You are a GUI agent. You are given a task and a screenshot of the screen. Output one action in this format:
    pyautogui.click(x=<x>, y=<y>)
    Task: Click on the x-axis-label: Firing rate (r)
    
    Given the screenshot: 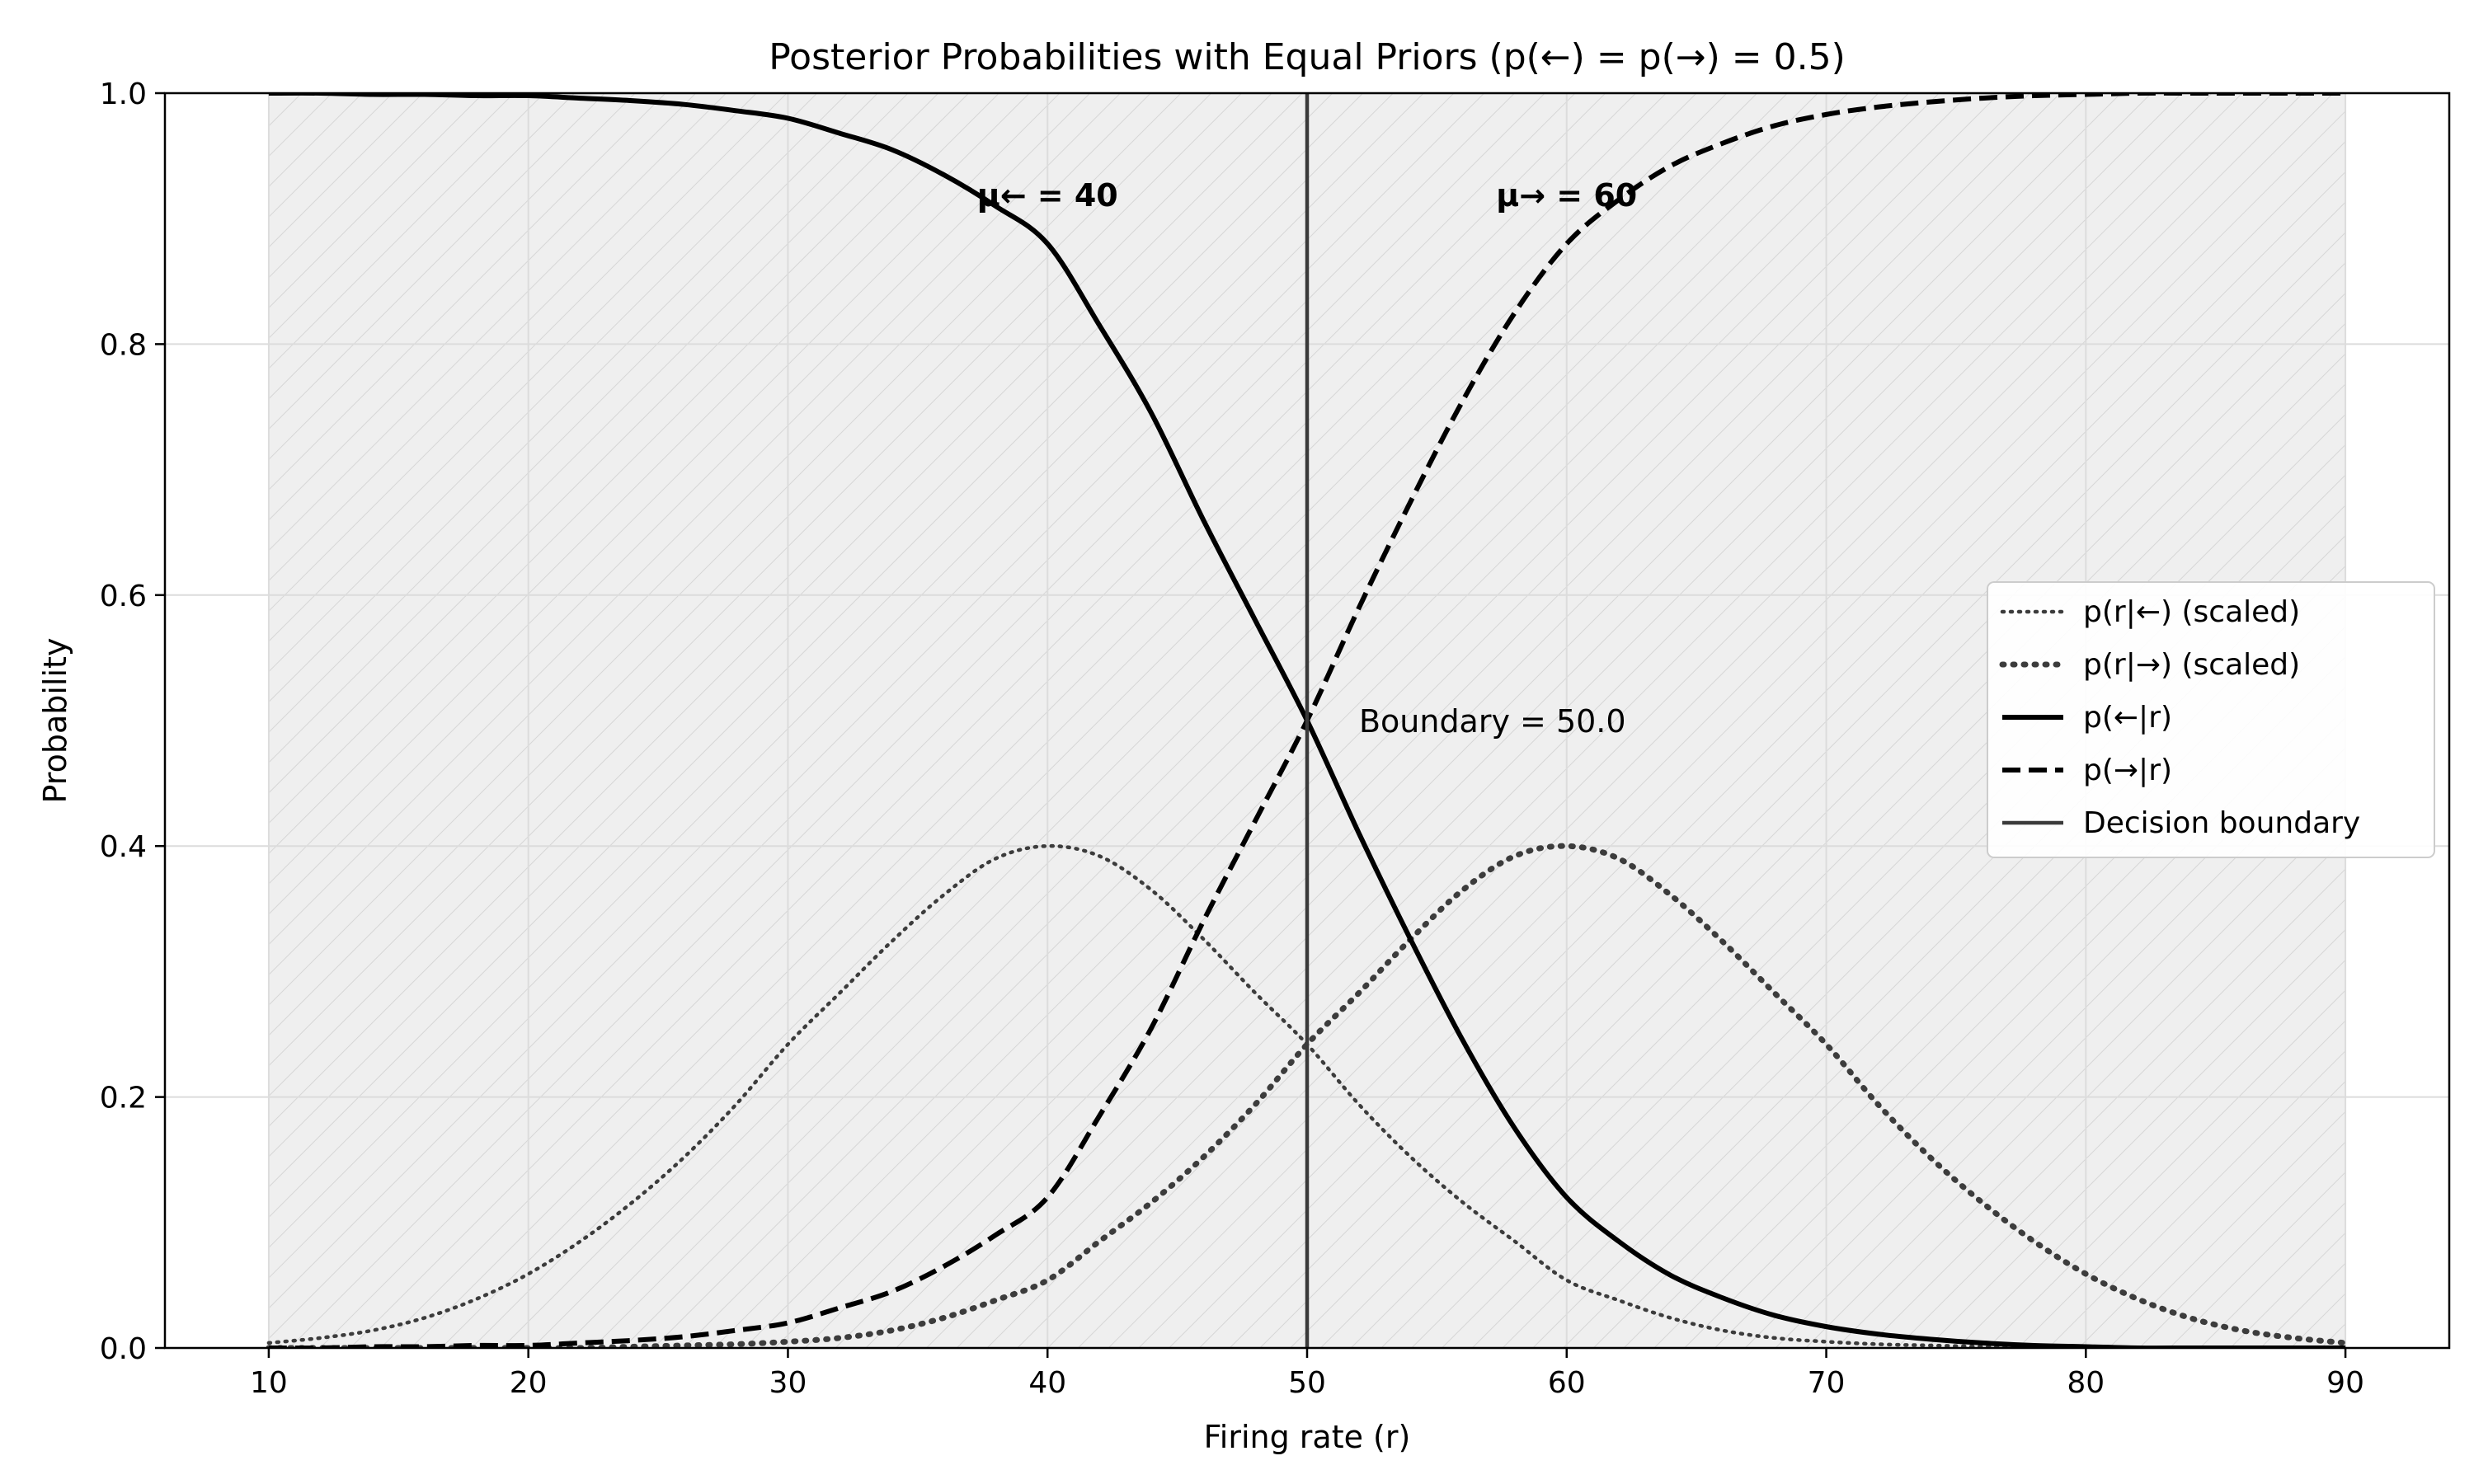 What is the action you would take?
    pyautogui.click(x=1307, y=1437)
    